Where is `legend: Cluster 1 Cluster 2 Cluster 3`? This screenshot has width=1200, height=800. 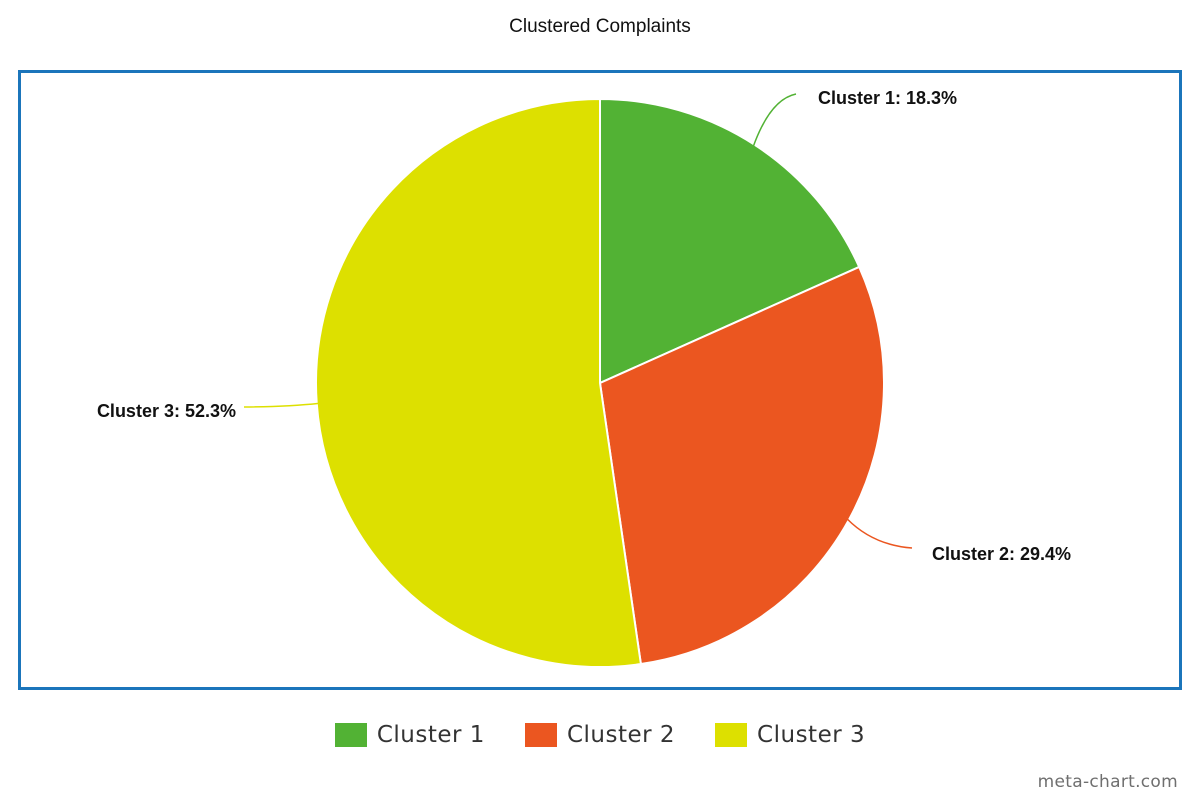 legend: Cluster 1 Cluster 2 Cluster 3 is located at coordinates (600, 735).